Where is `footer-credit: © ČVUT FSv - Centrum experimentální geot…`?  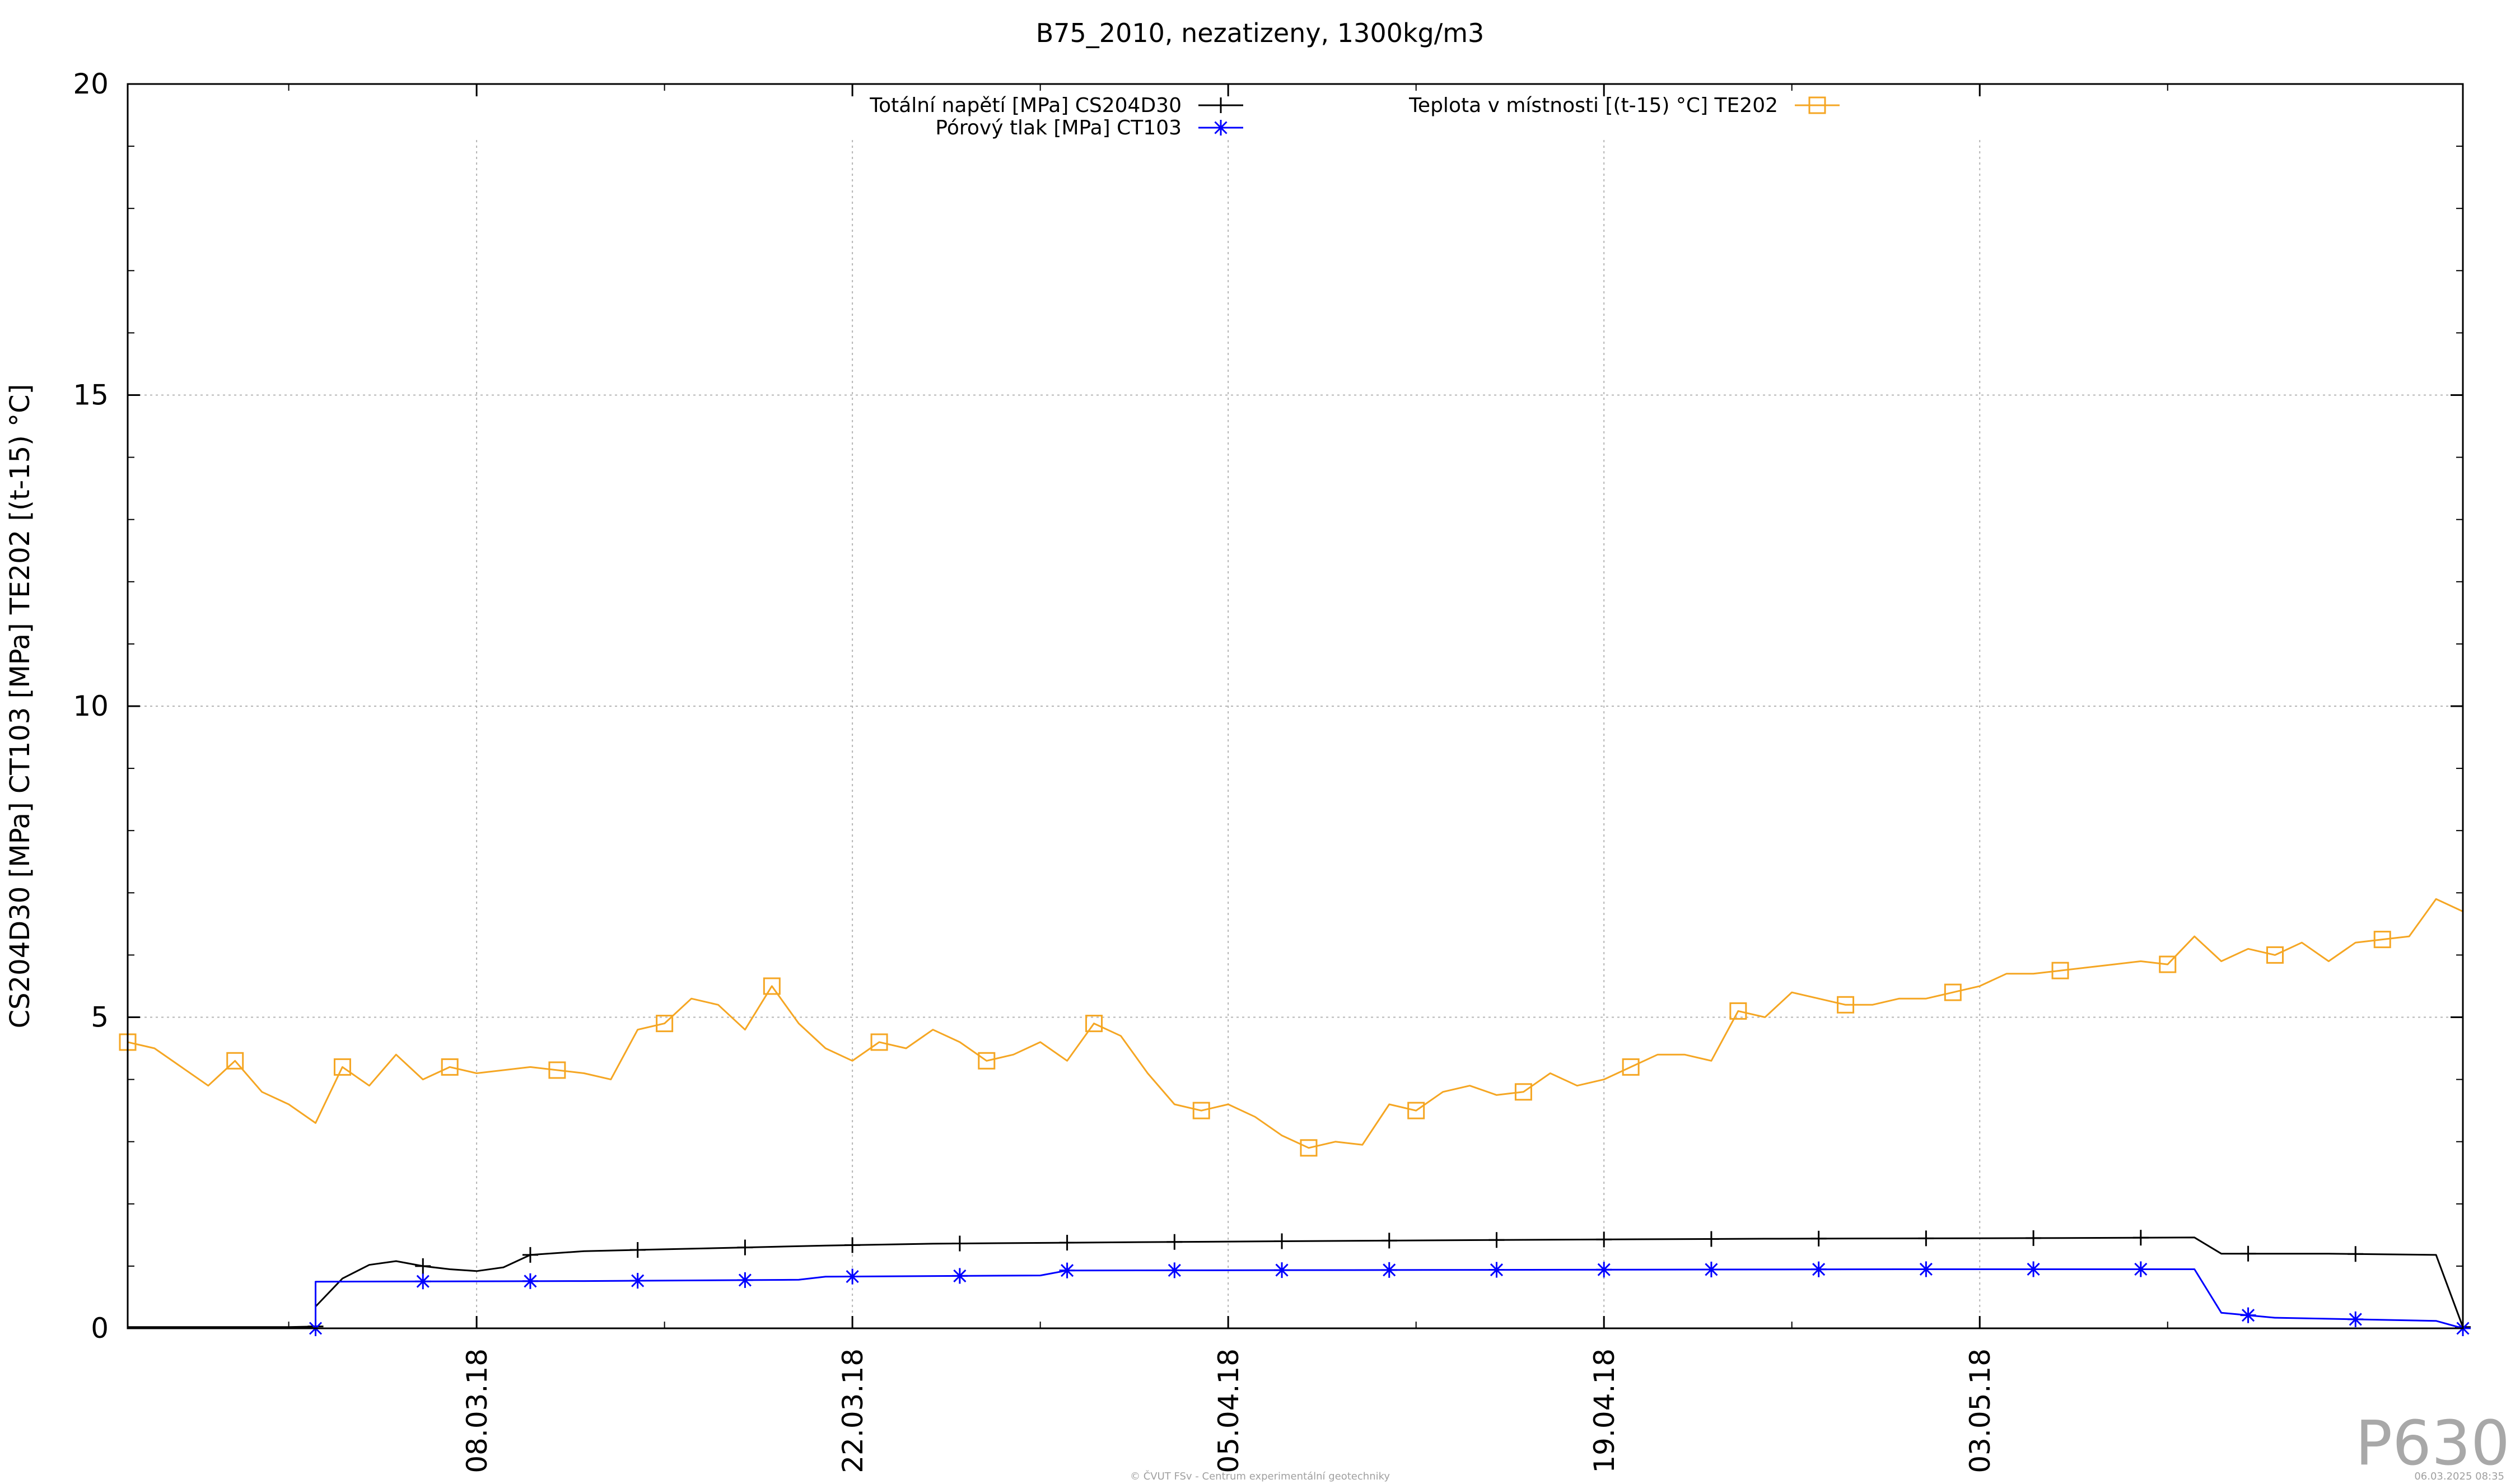 footer-credit: © ČVUT FSv - Centrum experimentální geot… is located at coordinates (1260, 1476).